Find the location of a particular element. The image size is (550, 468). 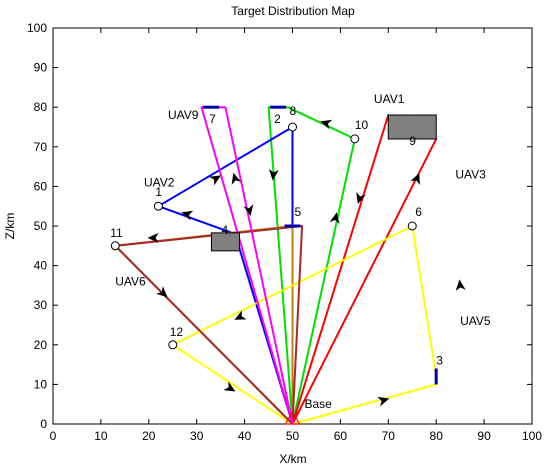

y-tick-label: 80 is located at coordinates (41, 107).